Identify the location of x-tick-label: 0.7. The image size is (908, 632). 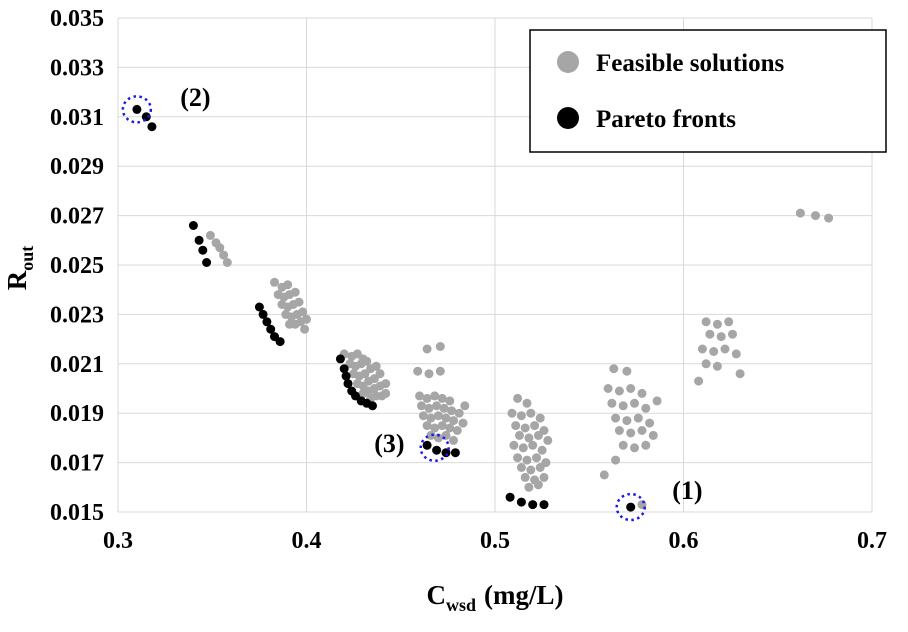
(872, 541).